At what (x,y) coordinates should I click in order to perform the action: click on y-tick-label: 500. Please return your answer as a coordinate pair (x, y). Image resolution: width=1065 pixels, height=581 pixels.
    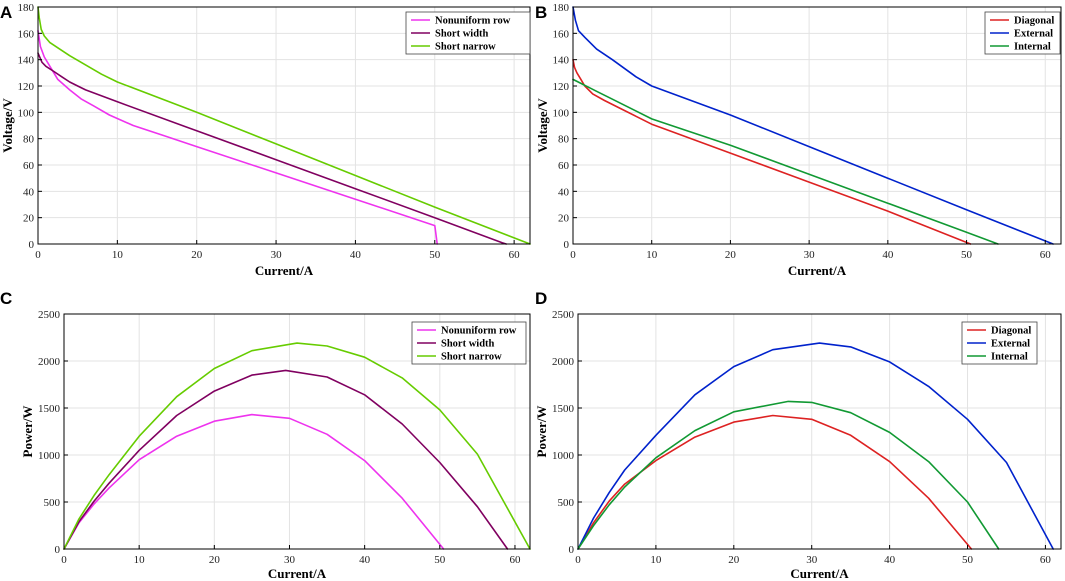
    Looking at the image, I should click on (52, 503).